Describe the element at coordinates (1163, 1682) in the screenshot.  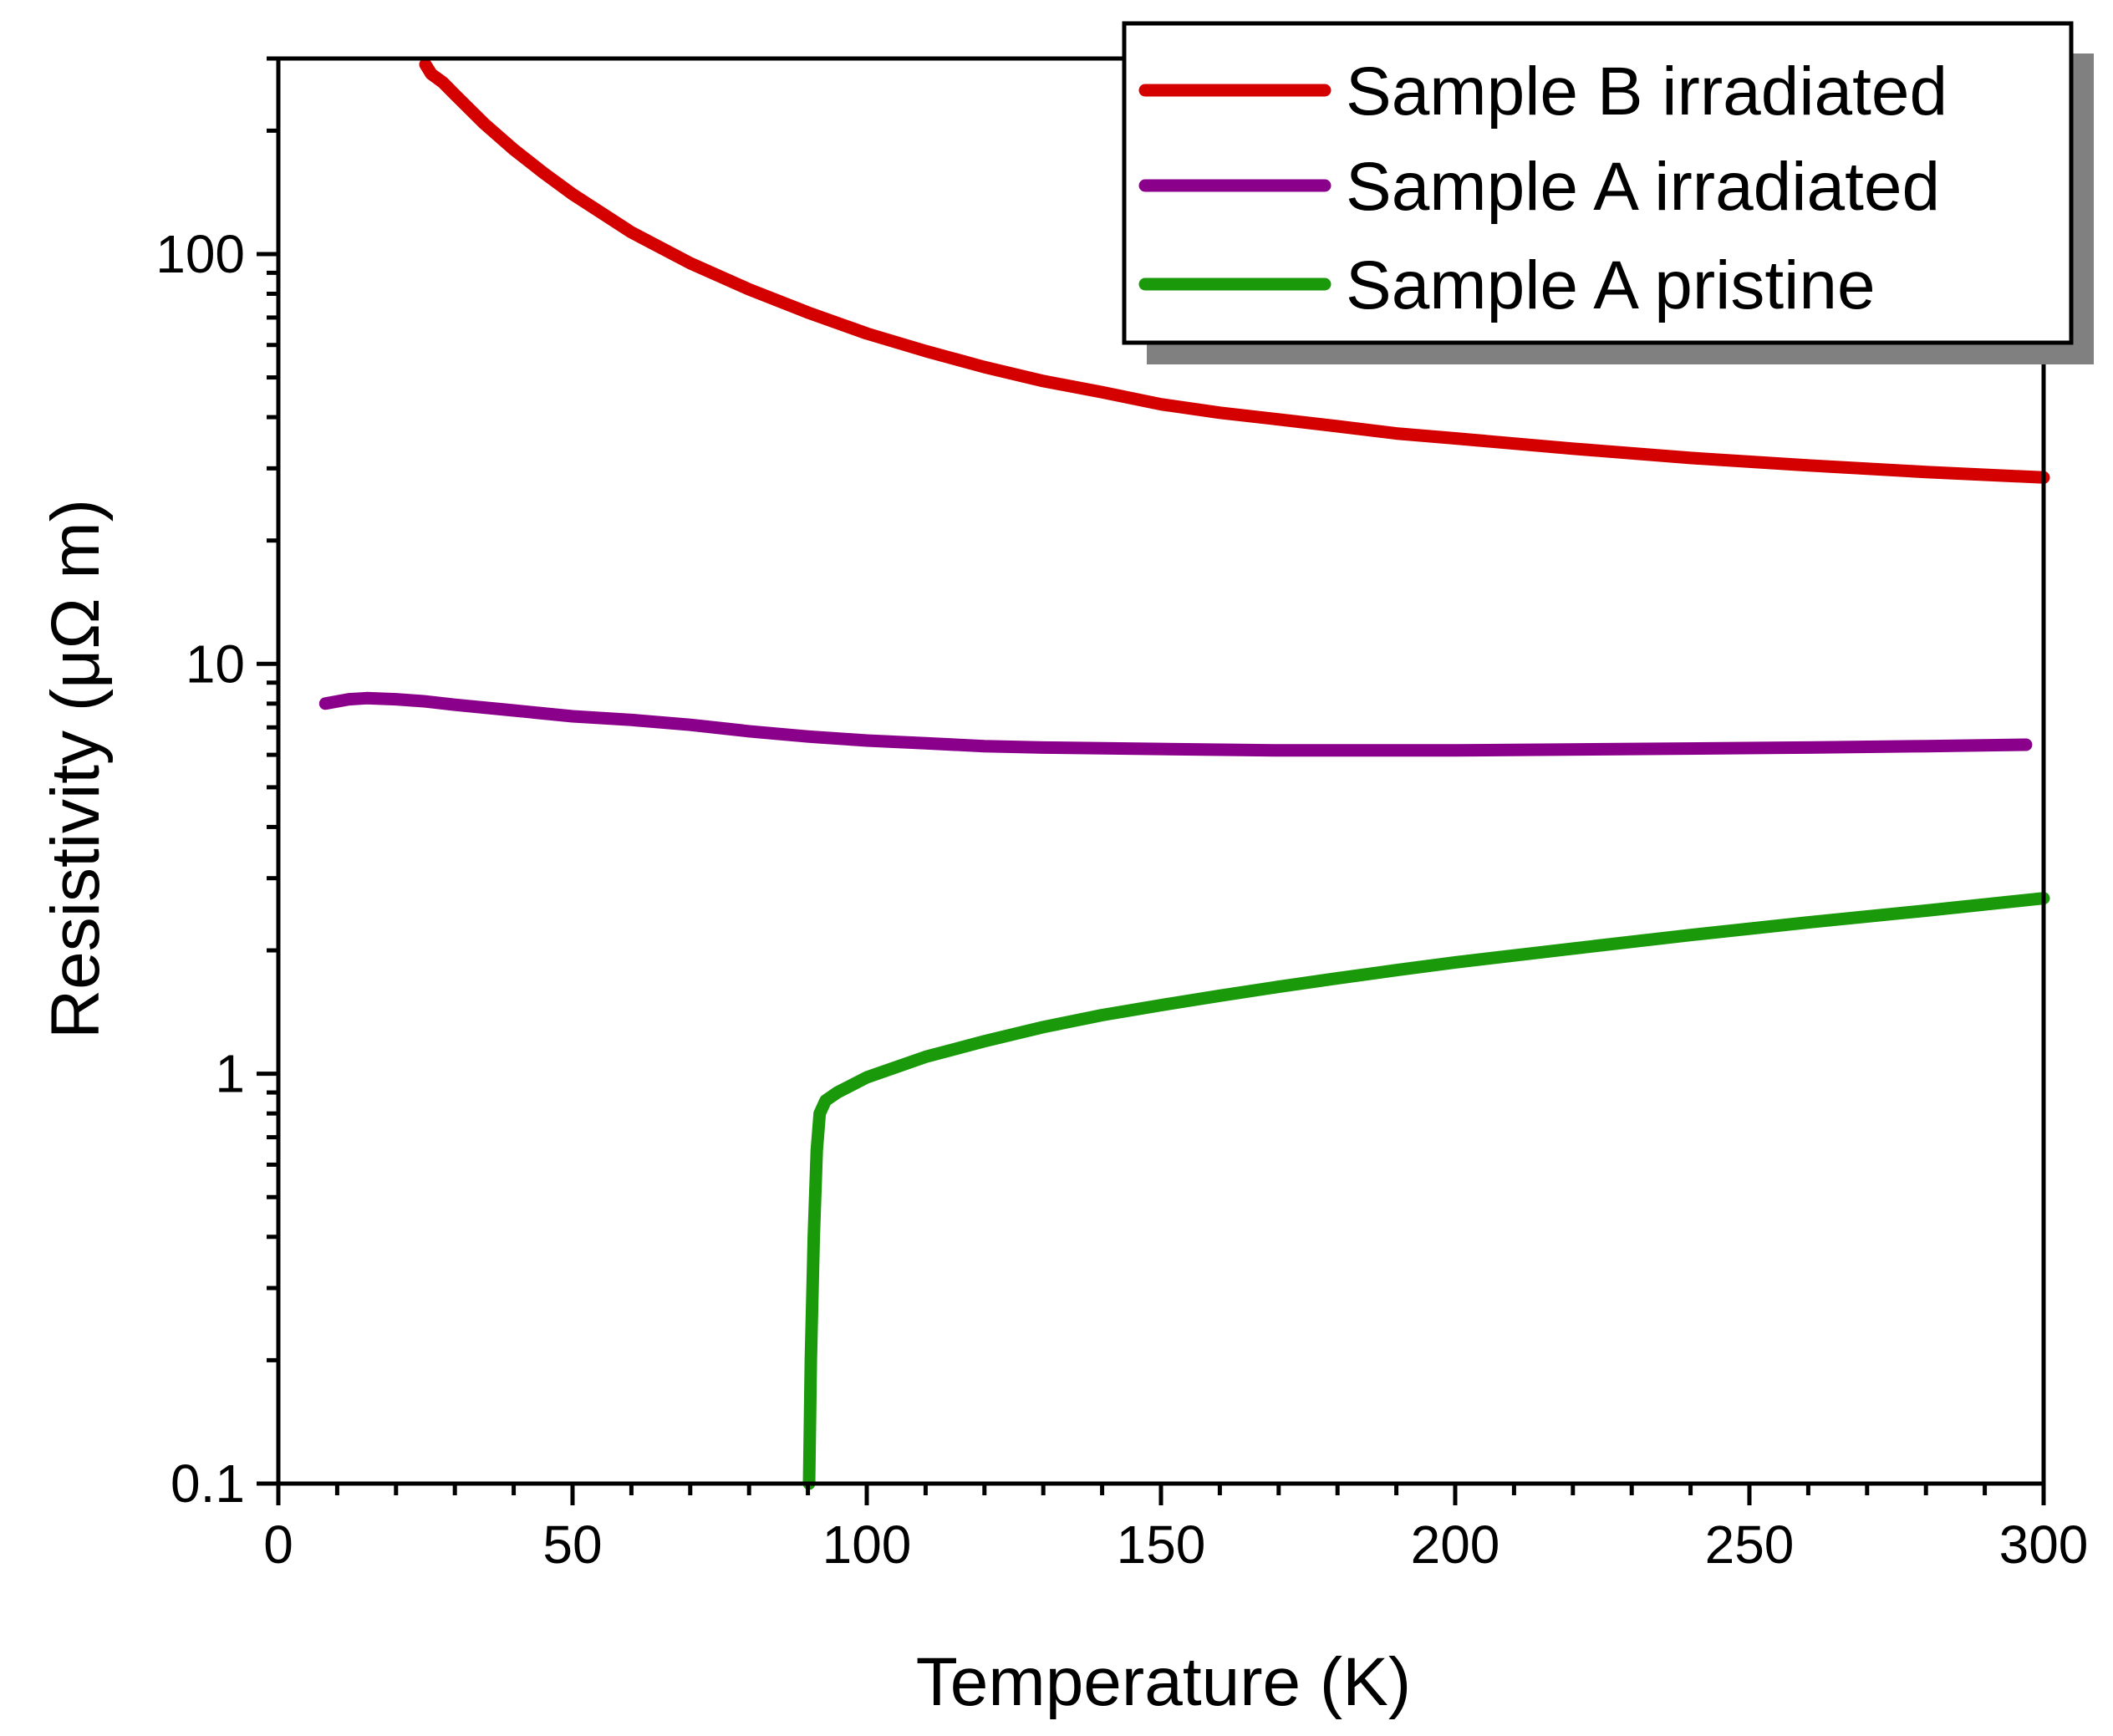
I see `x-axis-title: Temperature (K)` at that location.